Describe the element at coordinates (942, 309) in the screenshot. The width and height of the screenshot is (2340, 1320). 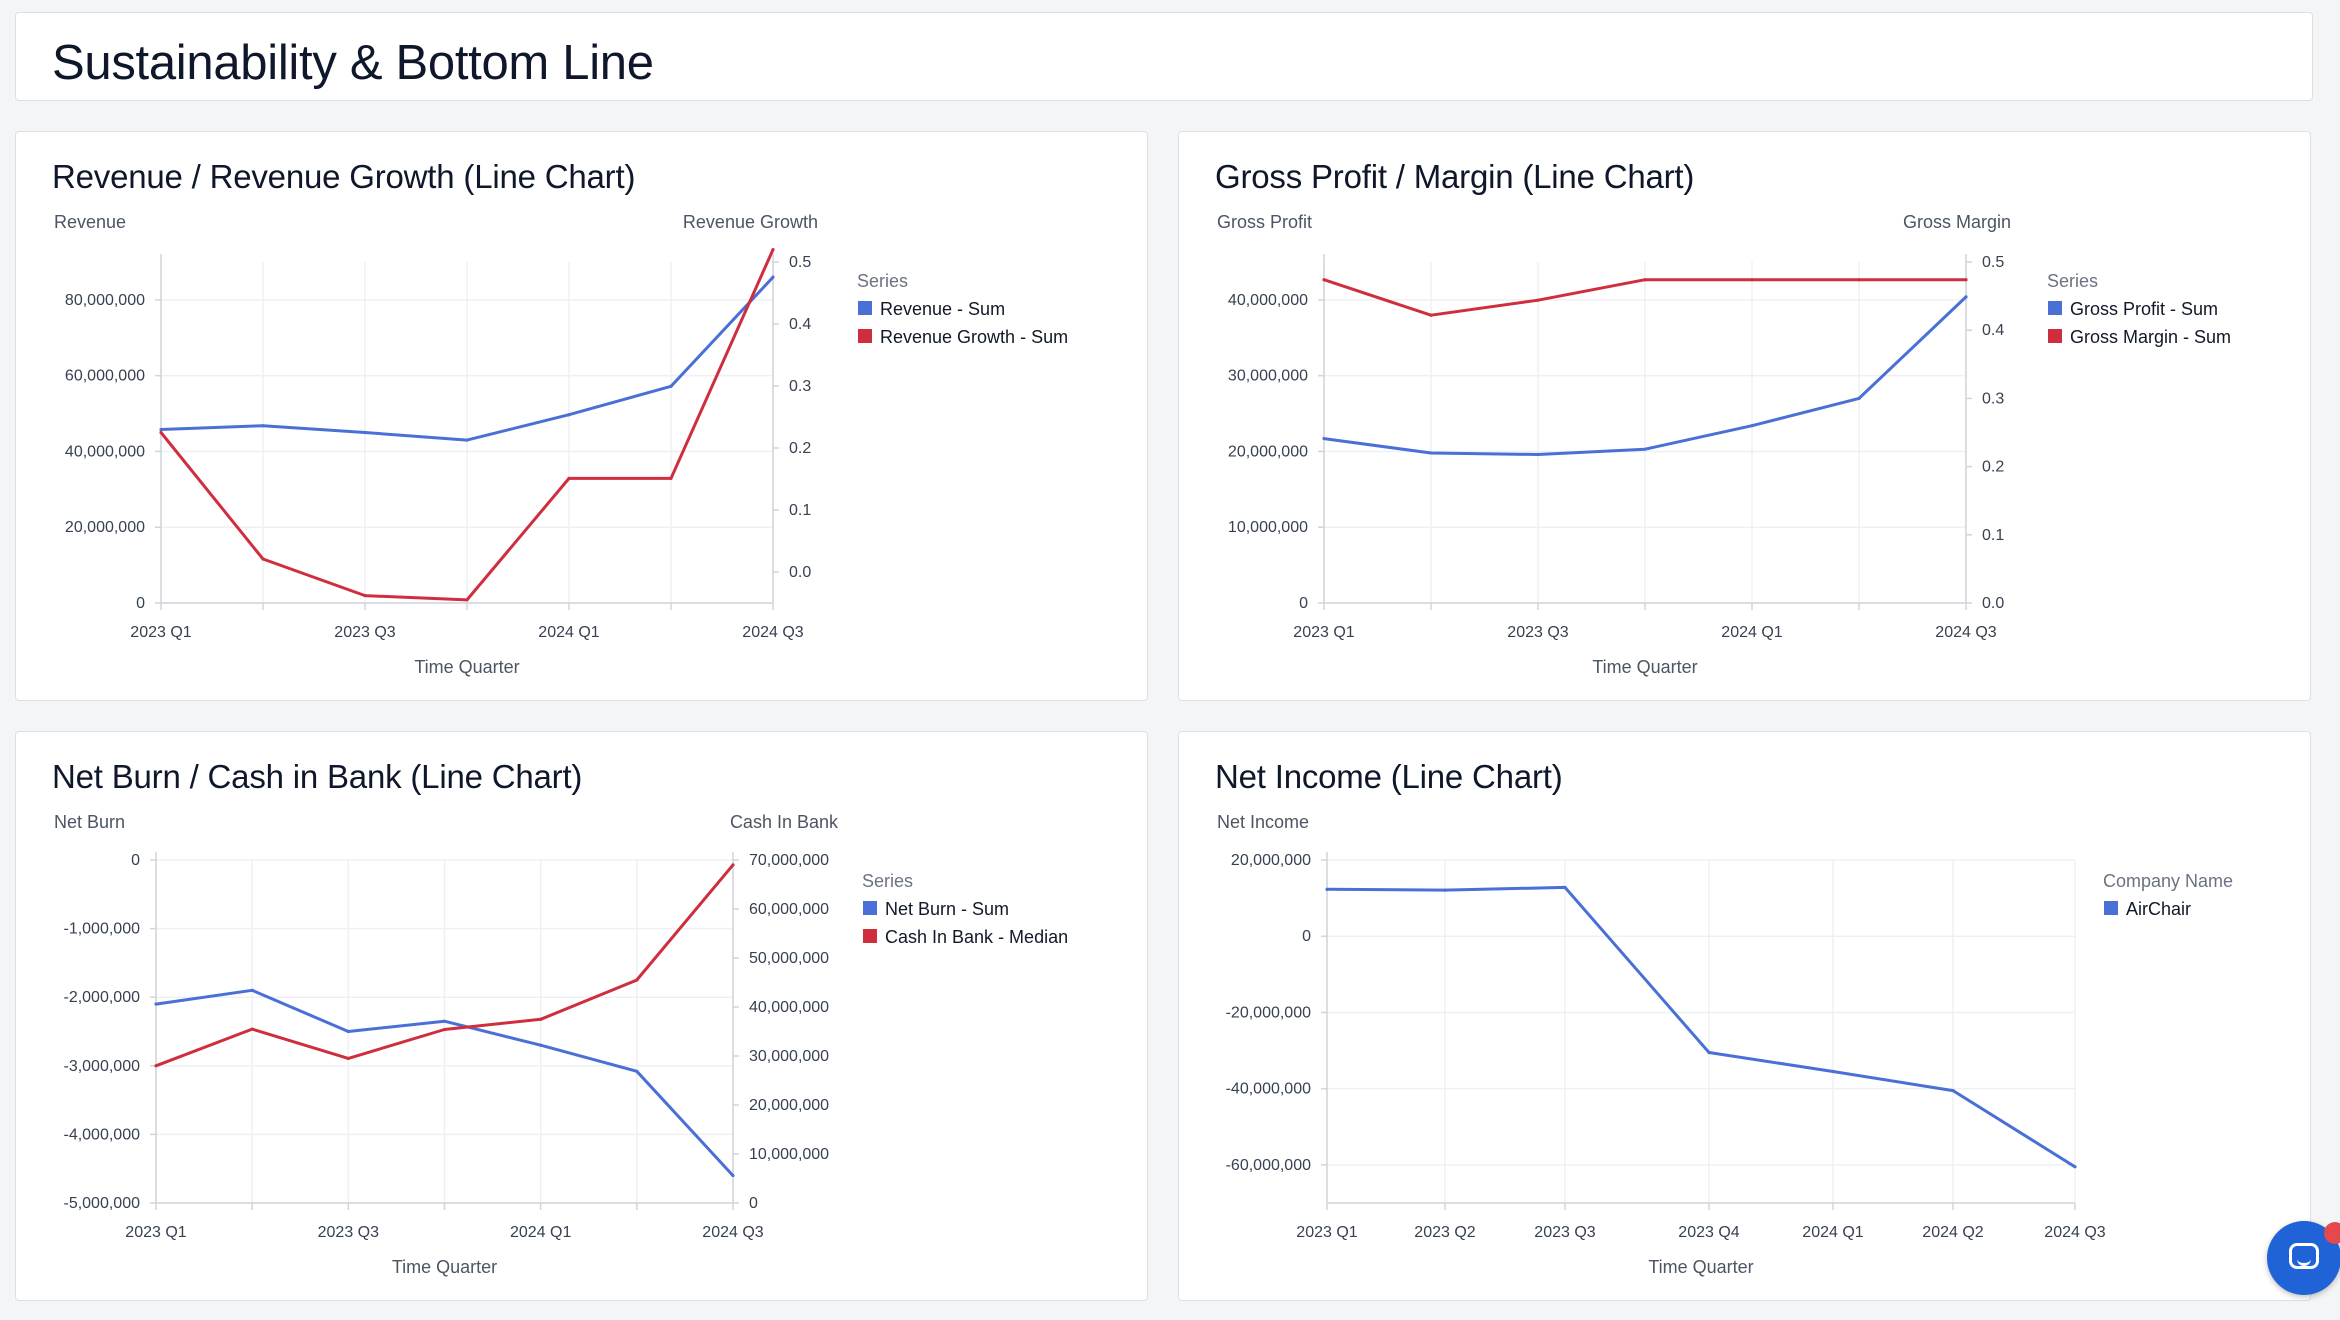
I see `legend-label: Revenue - Sum` at that location.